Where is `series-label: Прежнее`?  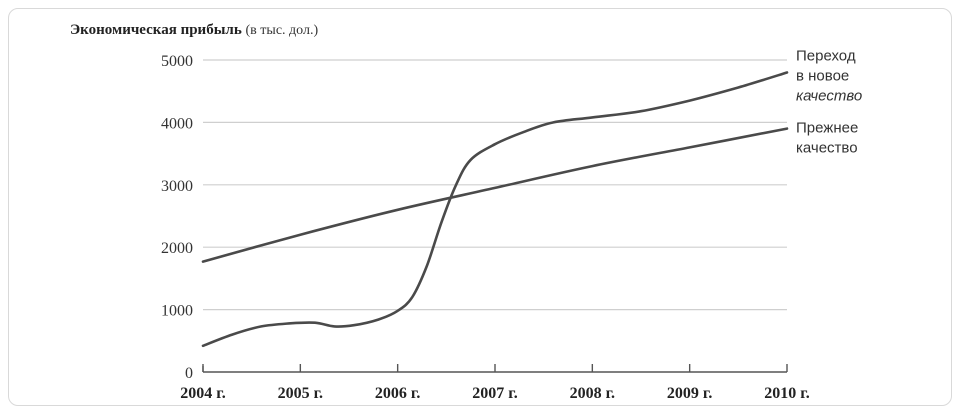 series-label: Прежнее is located at coordinates (827, 128).